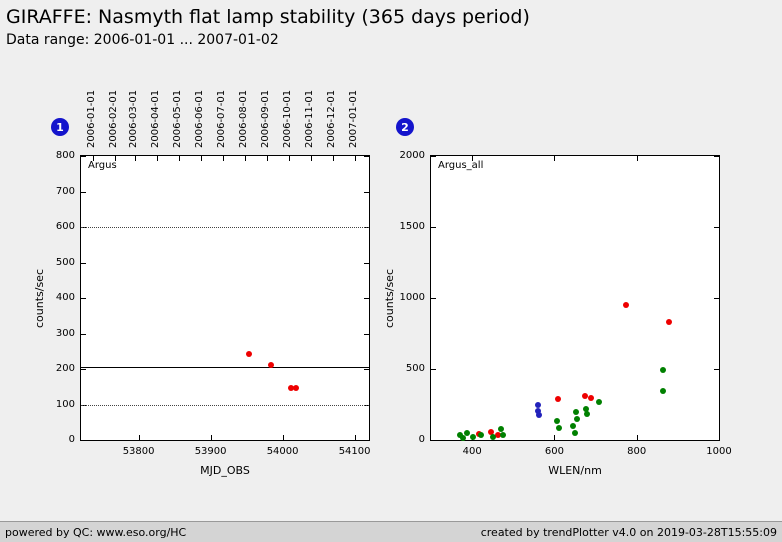 This screenshot has width=782, height=542. Describe the element at coordinates (405, 127) in the screenshot. I see `plot-2-number-badge: 2` at that location.